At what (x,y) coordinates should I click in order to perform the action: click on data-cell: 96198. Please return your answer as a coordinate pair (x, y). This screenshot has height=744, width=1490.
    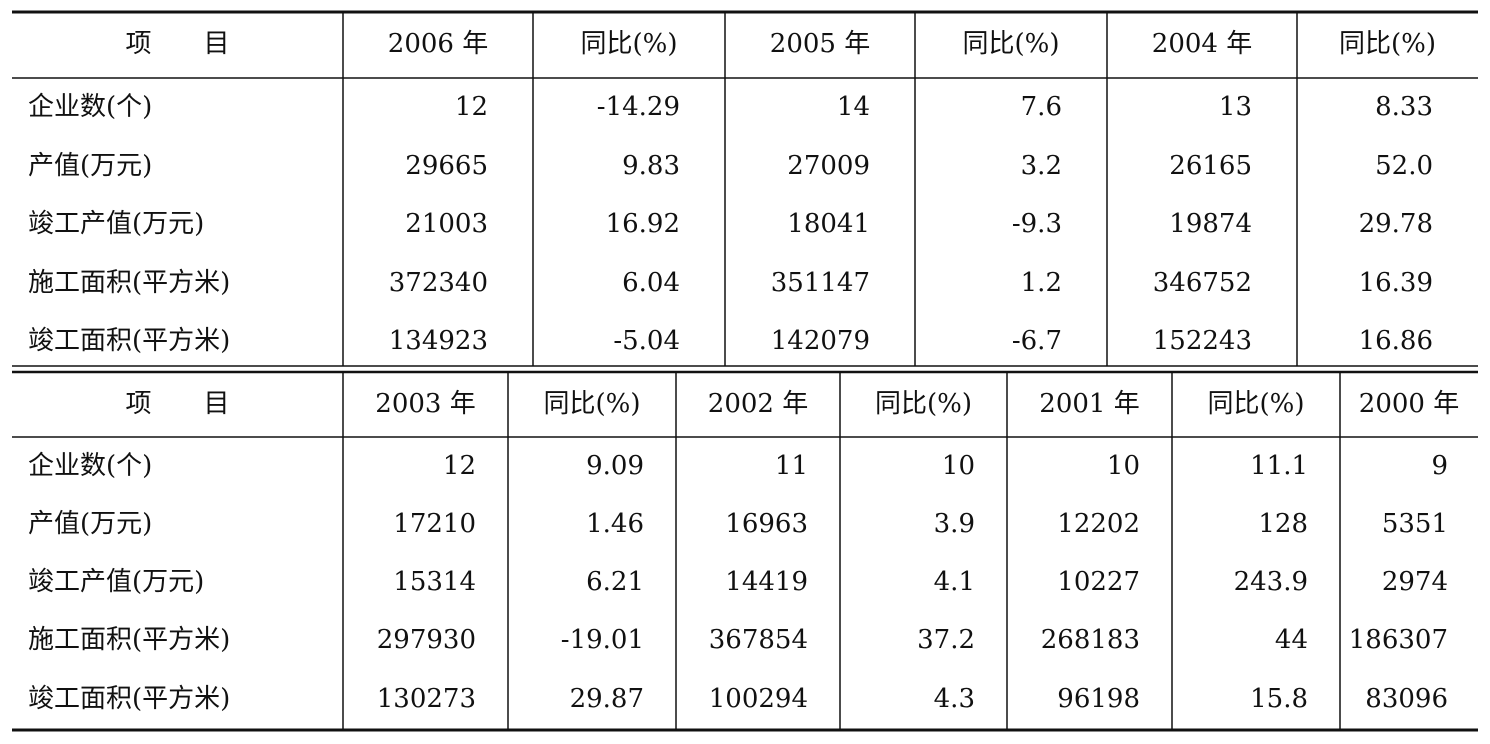
    Looking at the image, I should click on (1098, 699).